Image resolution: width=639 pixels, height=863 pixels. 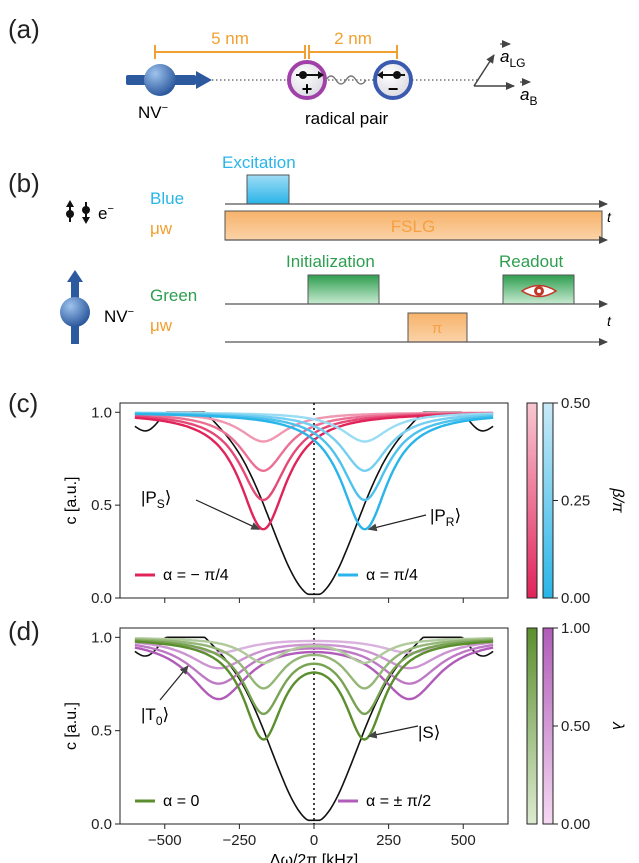 What do you see at coordinates (24, 183) in the screenshot?
I see `panel-b-label: (b)` at bounding box center [24, 183].